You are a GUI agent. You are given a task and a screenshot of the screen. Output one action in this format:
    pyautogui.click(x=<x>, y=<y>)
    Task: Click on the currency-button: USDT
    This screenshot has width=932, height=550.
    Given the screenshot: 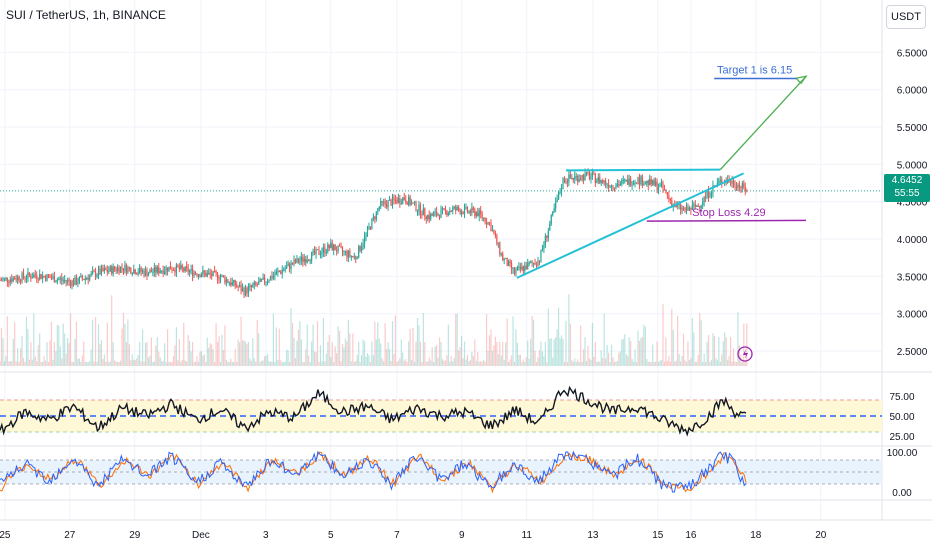 What is the action you would take?
    pyautogui.click(x=906, y=17)
    